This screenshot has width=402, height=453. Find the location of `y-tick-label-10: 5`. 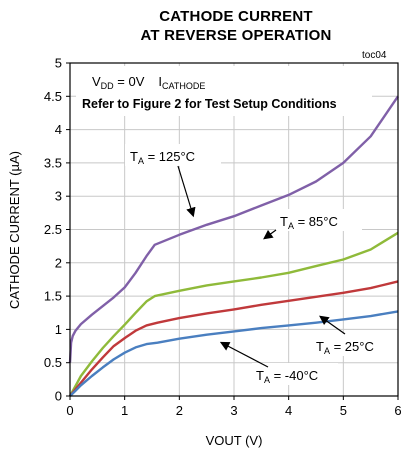

y-tick-label-10: 5 is located at coordinates (58, 63).